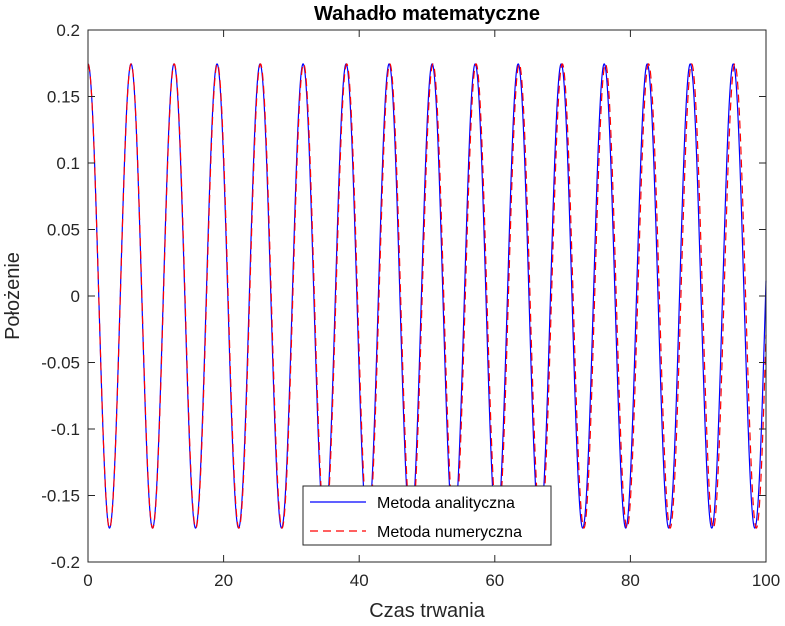 This screenshot has width=785, height=626. What do you see at coordinates (75, 296) in the screenshot?
I see `y-tick-label: 0` at bounding box center [75, 296].